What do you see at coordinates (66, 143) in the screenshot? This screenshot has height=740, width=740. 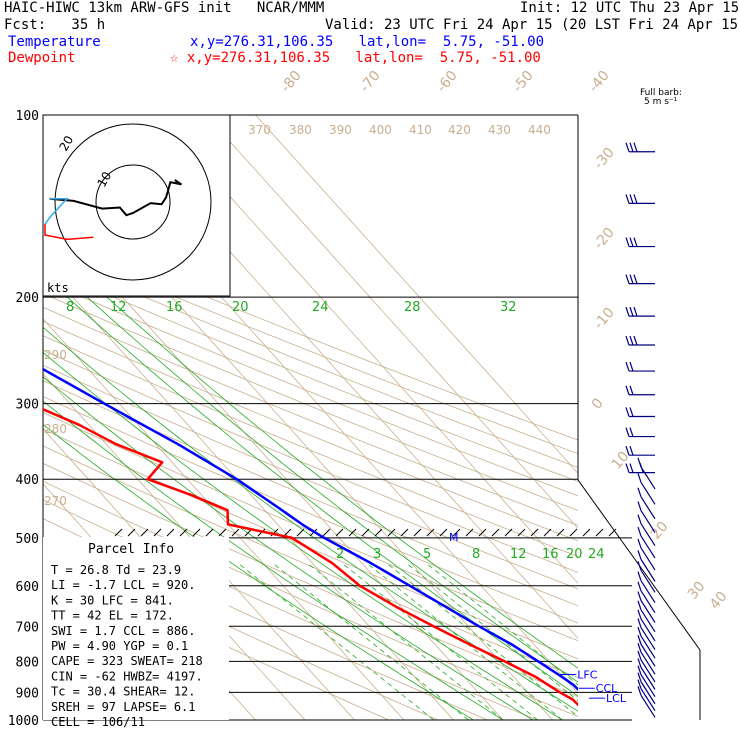 I see `hodo-ring-label-20: 20` at bounding box center [66, 143].